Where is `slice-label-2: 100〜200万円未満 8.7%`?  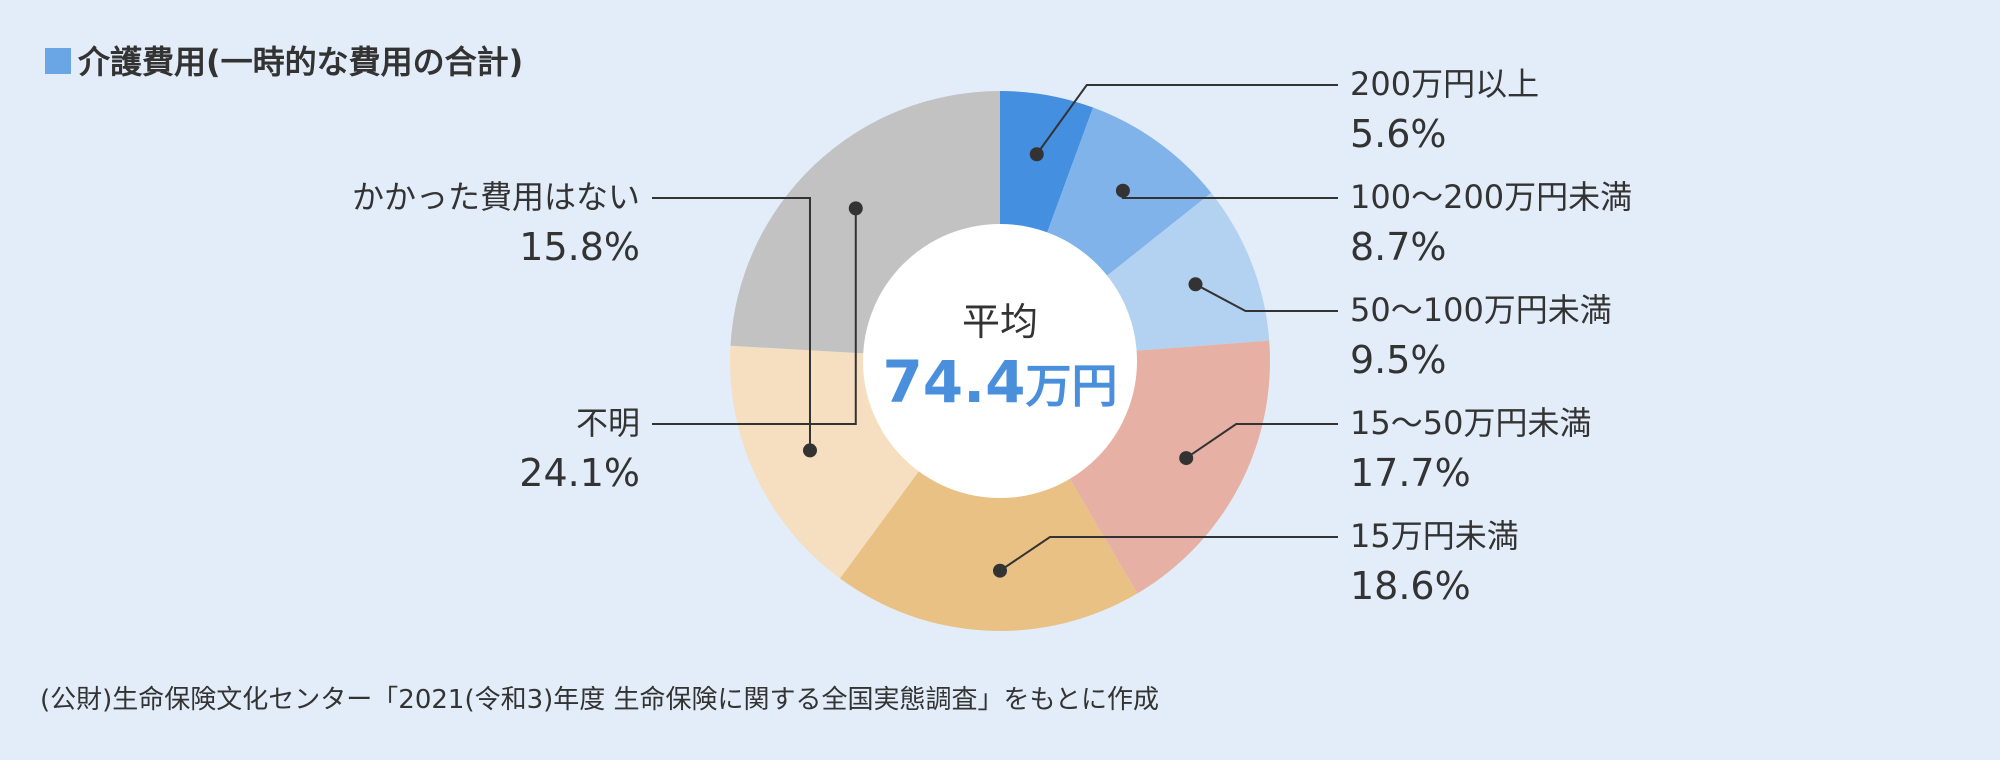
slice-label-2: 100〜200万円未満 8.7% is located at coordinates (1373, 223).